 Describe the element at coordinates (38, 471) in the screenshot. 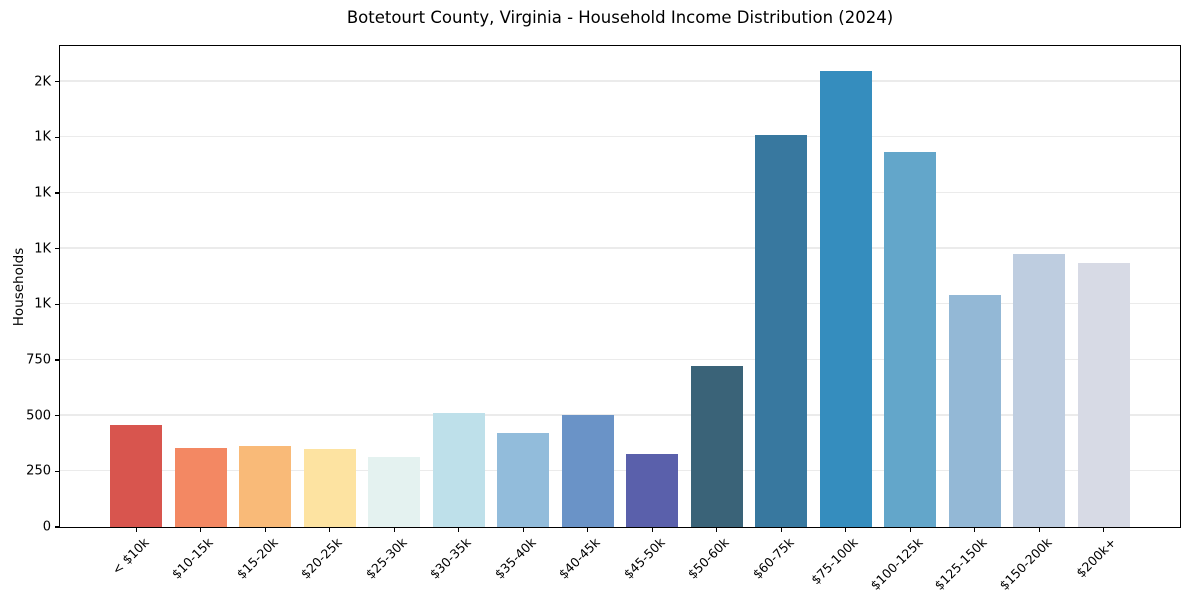

I see `y-tick-label-250: 250` at that location.